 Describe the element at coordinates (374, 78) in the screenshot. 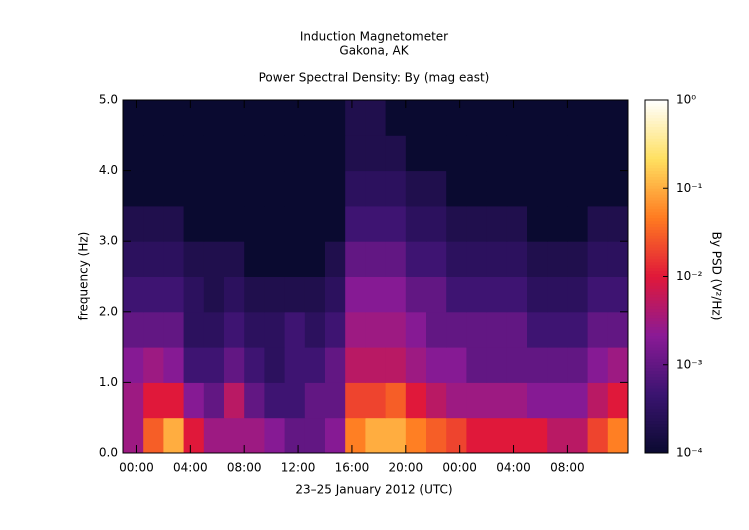

I see `plot-title: Power Spectral Density: By (mag east)` at that location.